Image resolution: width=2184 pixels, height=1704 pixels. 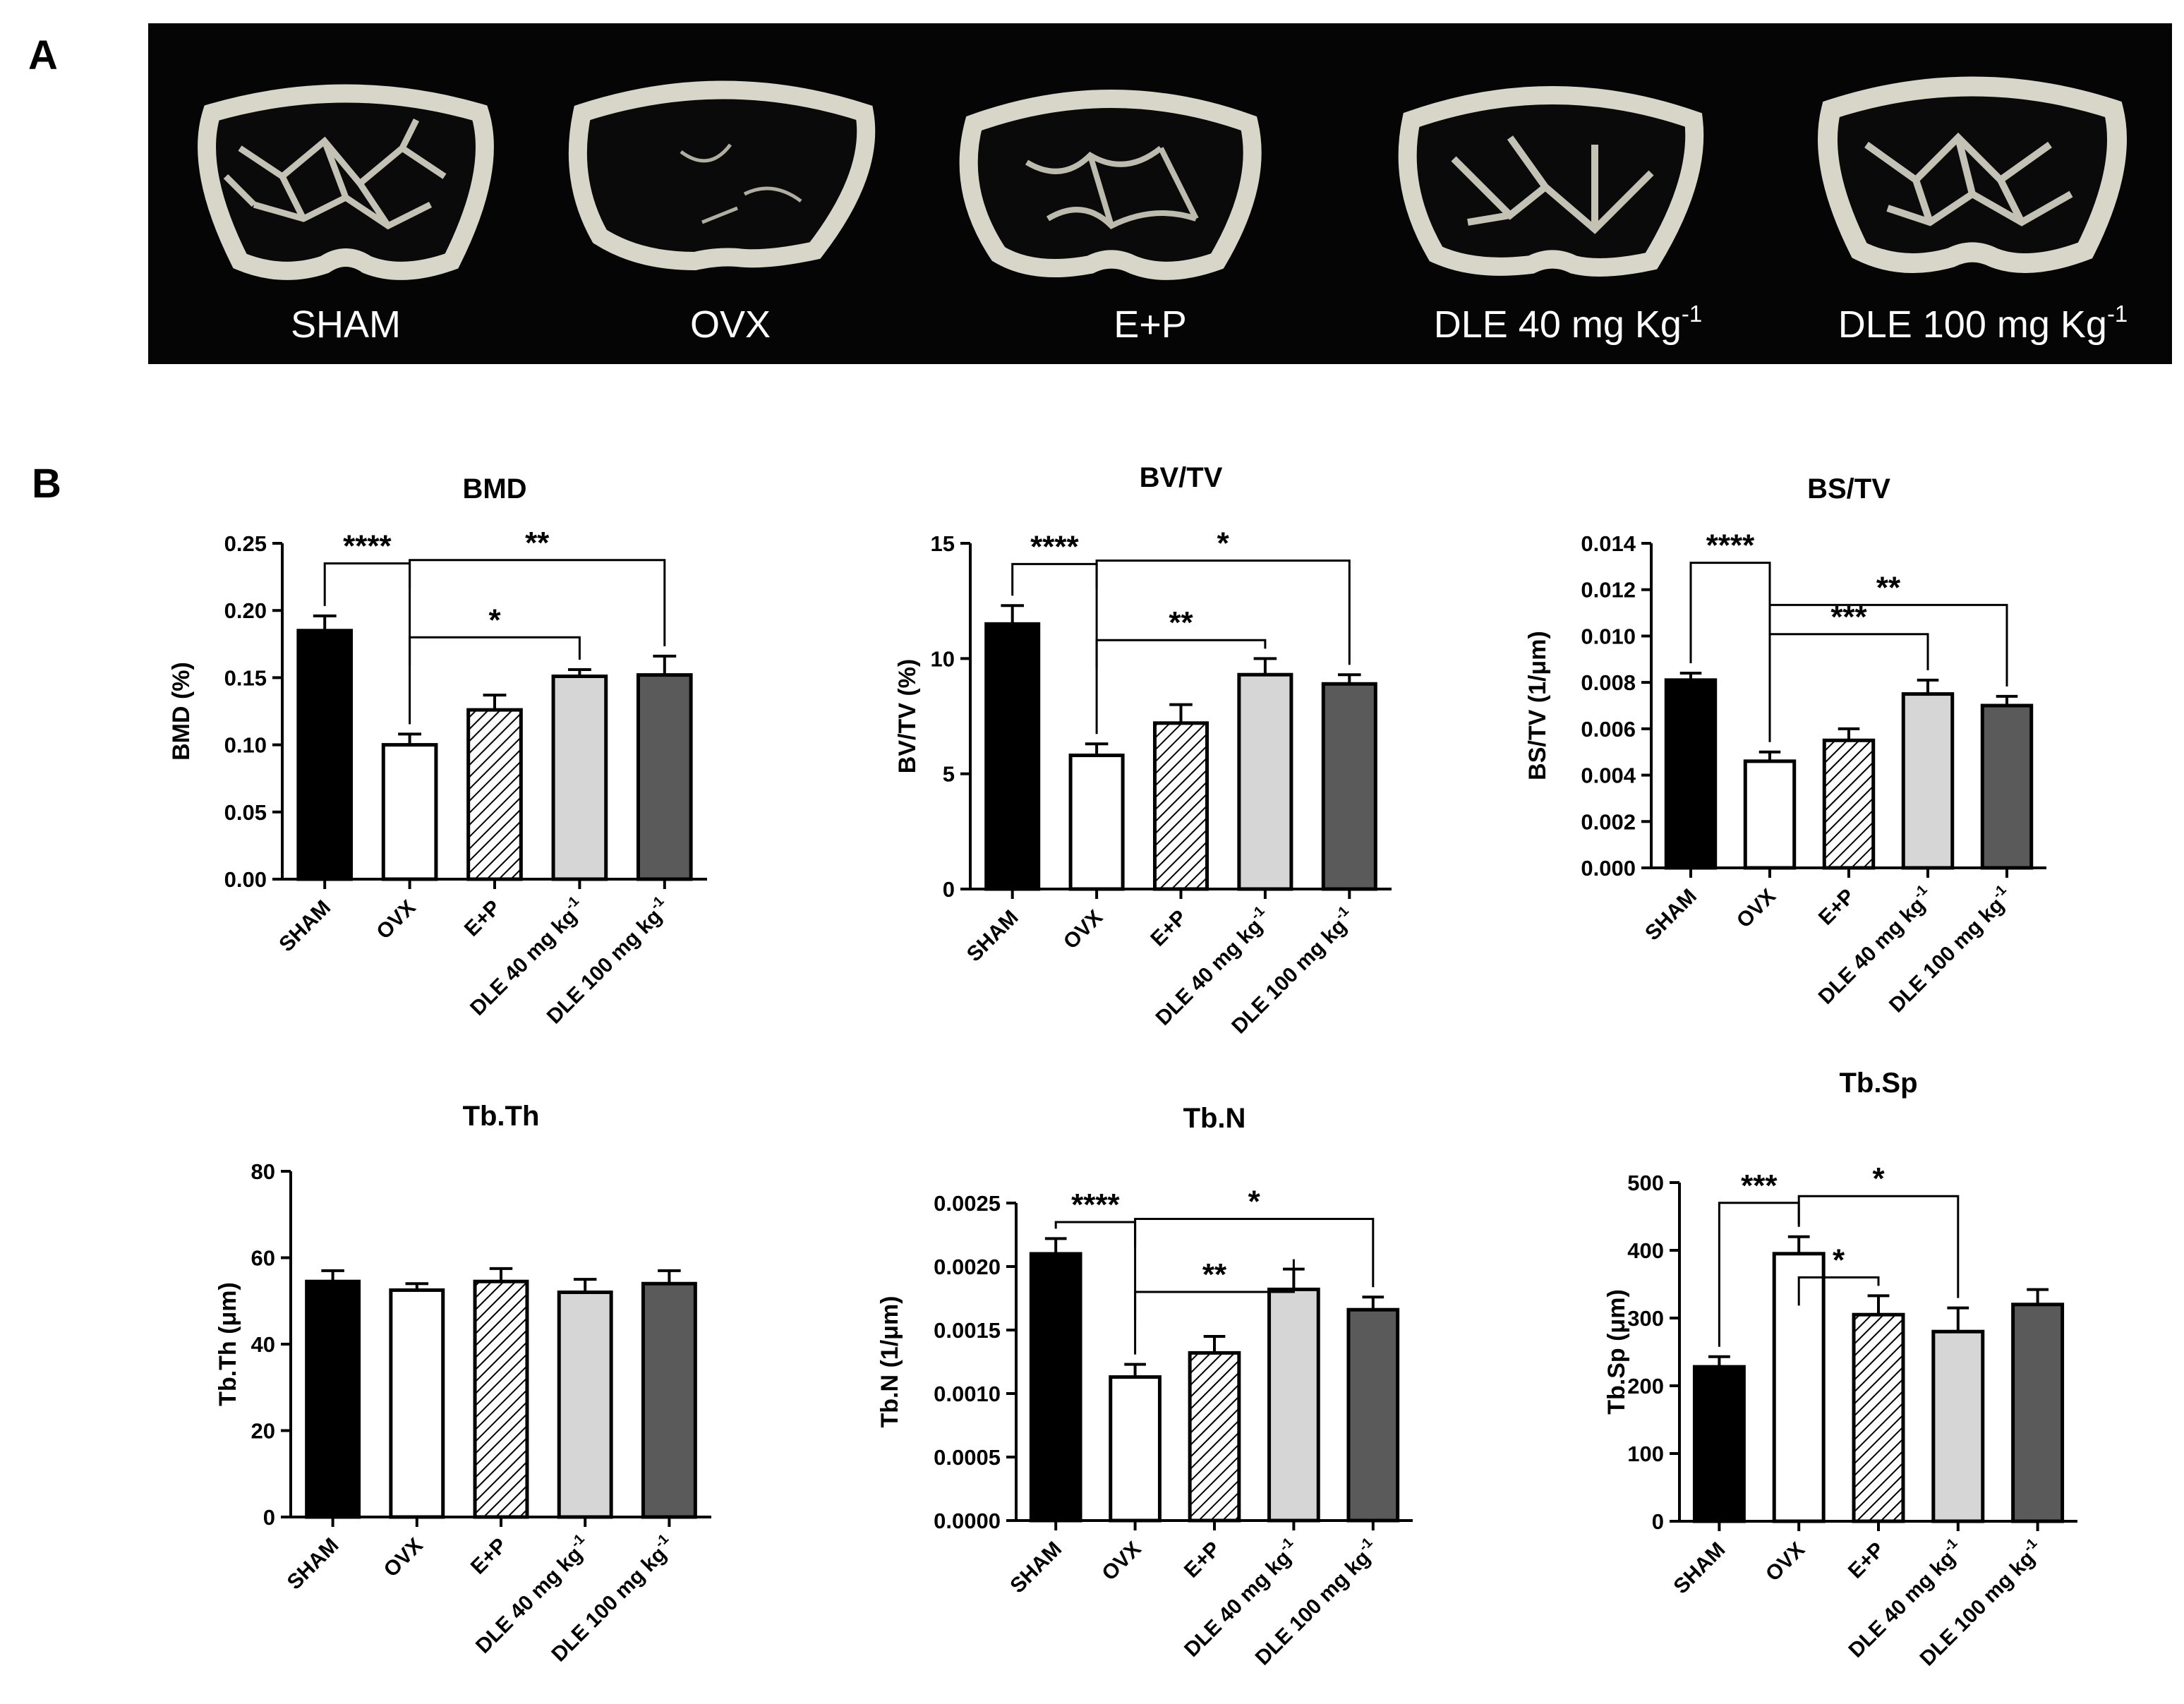 What do you see at coordinates (1608, 543) in the screenshot?
I see `y-tick-label: 0.014` at bounding box center [1608, 543].